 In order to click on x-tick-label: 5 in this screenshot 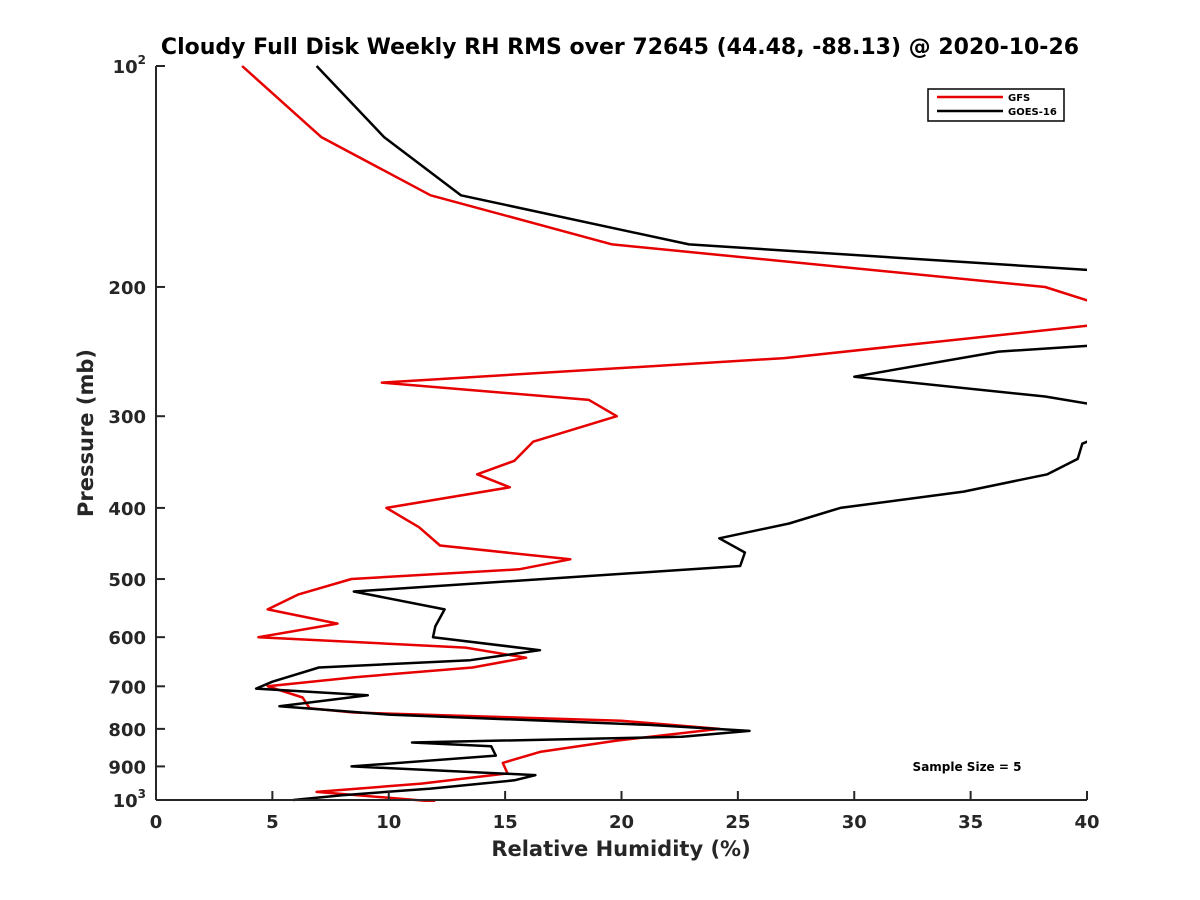, I will do `click(272, 822)`.